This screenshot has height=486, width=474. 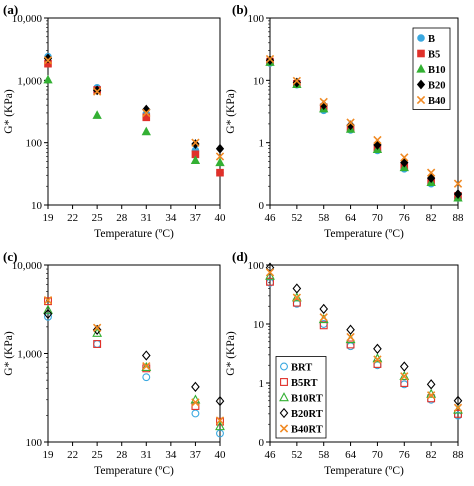 I want to click on series-B10, so click(x=134, y=120).